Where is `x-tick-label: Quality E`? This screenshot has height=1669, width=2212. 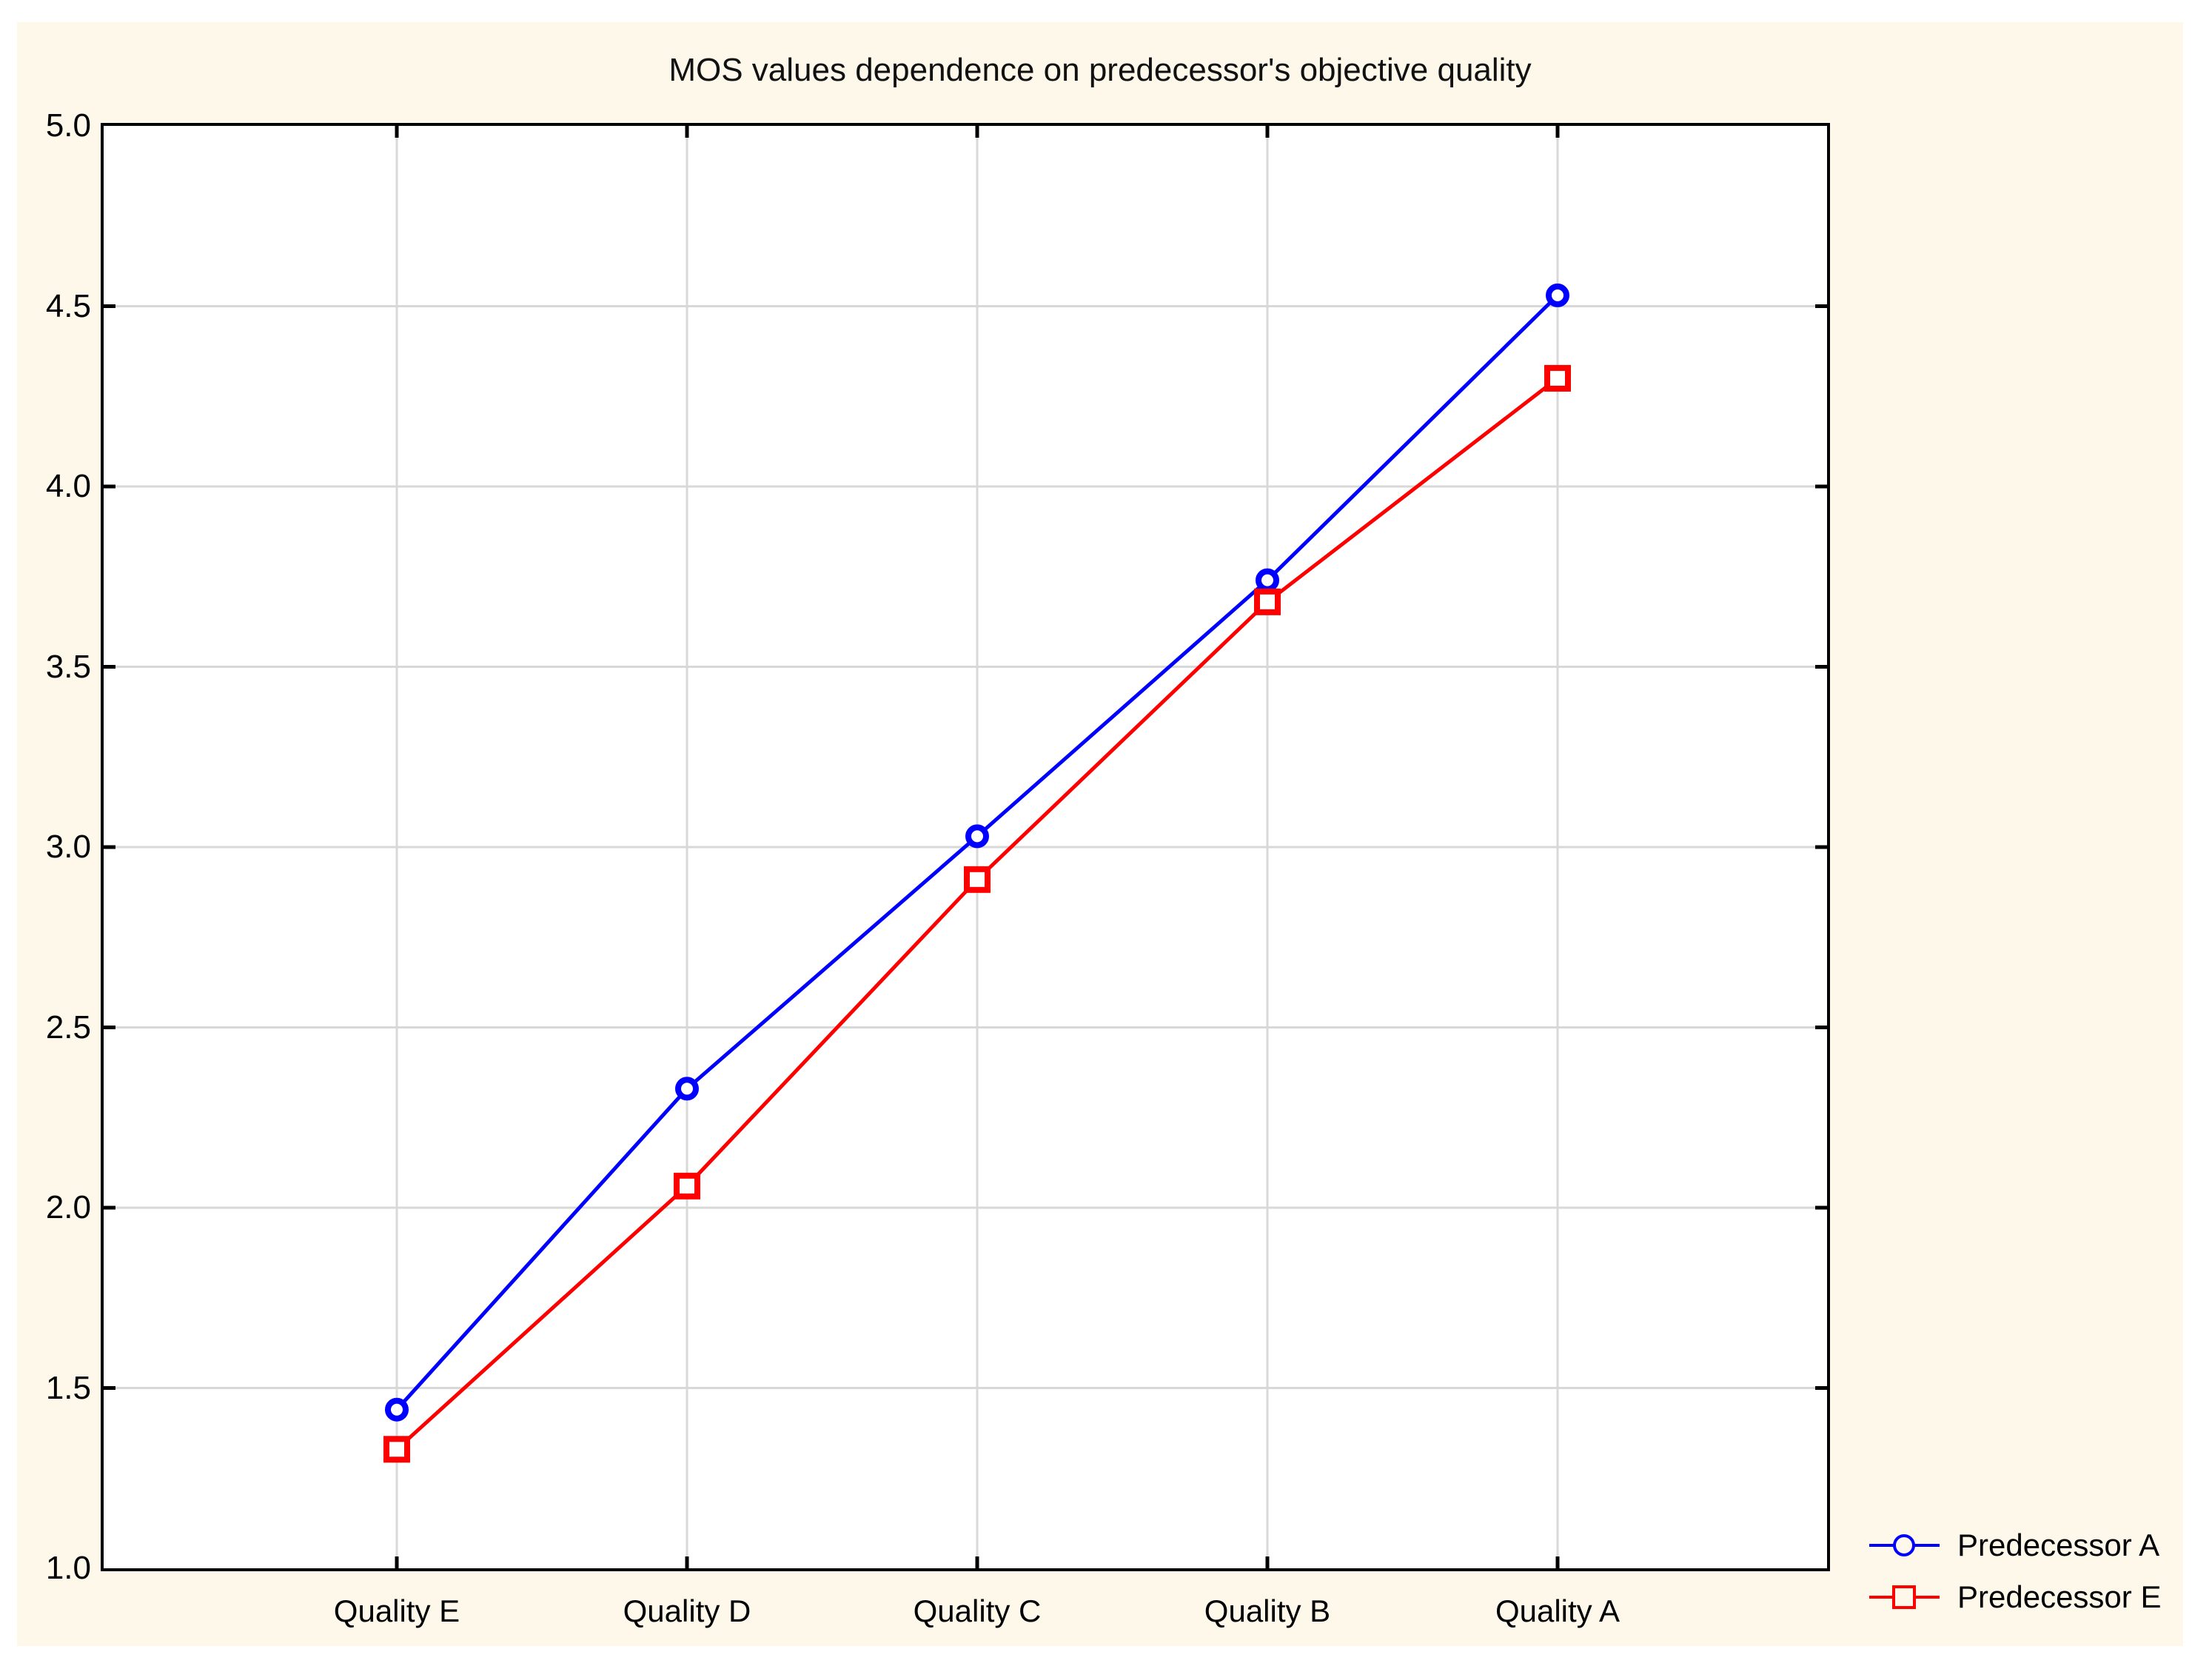
x-tick-label: Quality E is located at coordinates (397, 1610).